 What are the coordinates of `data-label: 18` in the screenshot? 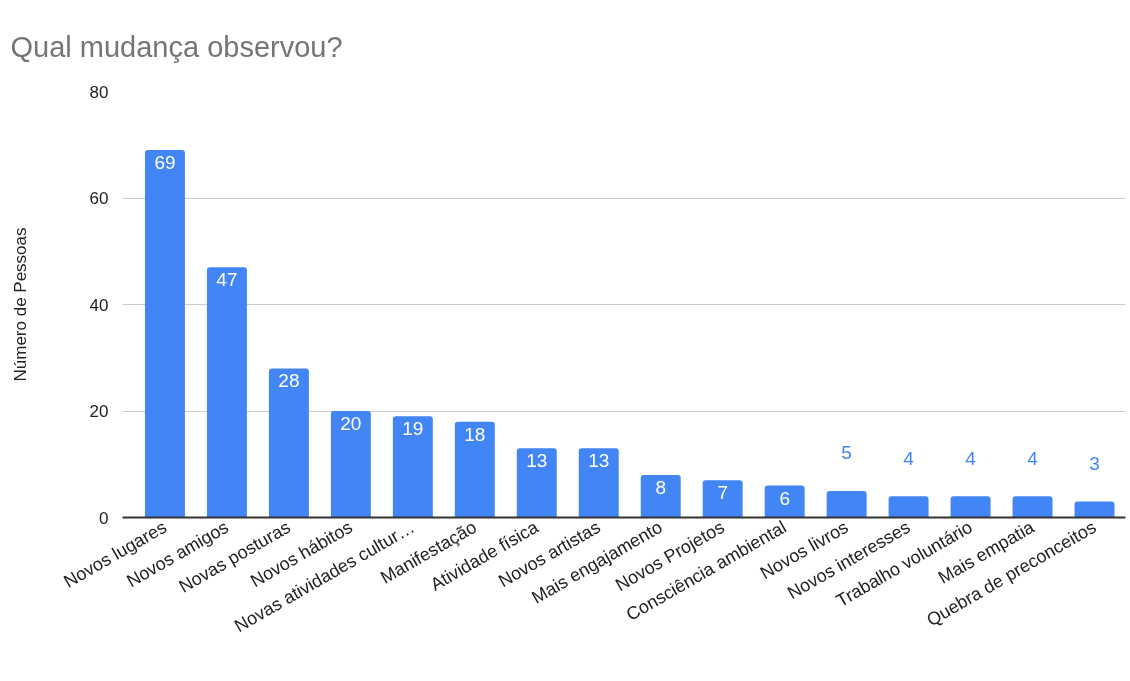 It's located at (475, 434).